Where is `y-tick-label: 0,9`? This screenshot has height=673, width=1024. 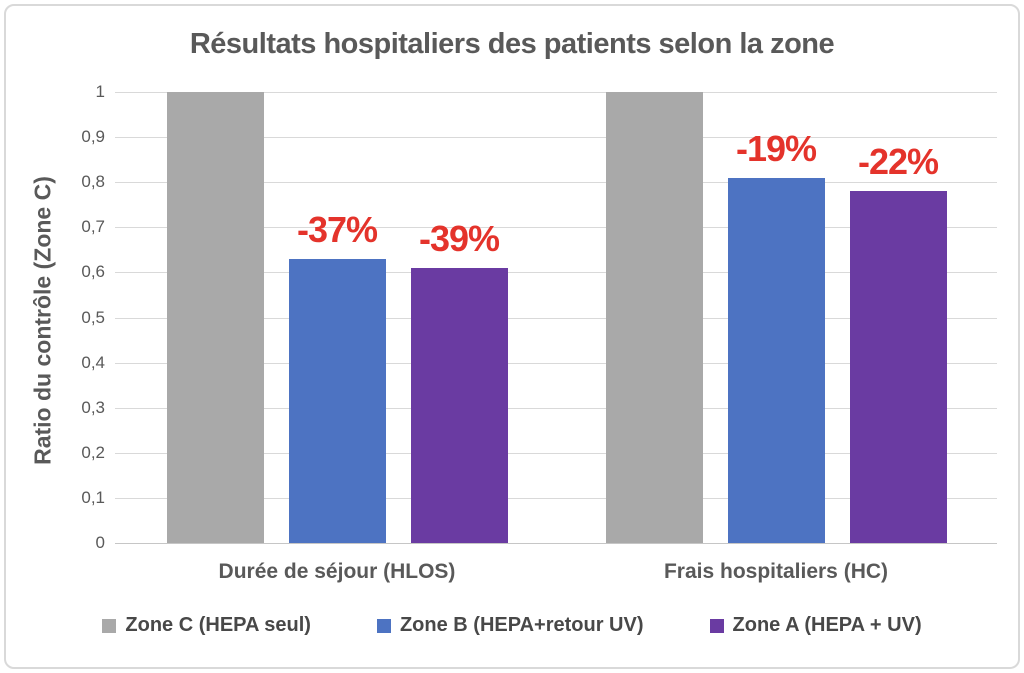 y-tick-label: 0,9 is located at coordinates (93, 137).